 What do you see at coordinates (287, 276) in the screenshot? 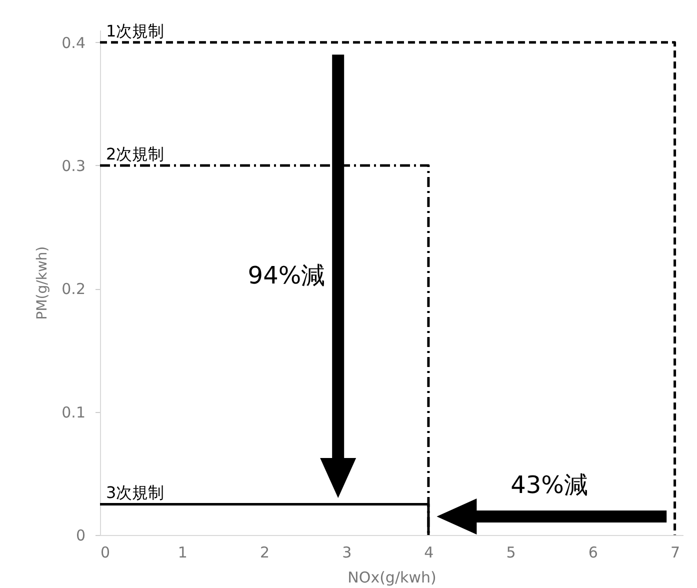
I see `annotation: 94%減` at bounding box center [287, 276].